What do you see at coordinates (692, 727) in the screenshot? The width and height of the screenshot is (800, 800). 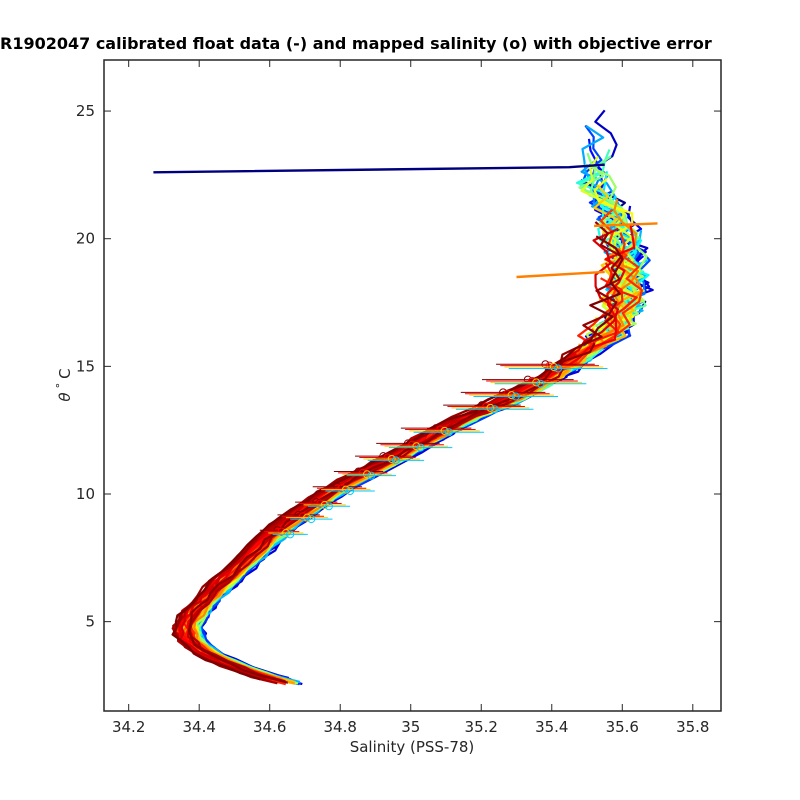 I see `x-tick-label: 35.8` at bounding box center [692, 727].